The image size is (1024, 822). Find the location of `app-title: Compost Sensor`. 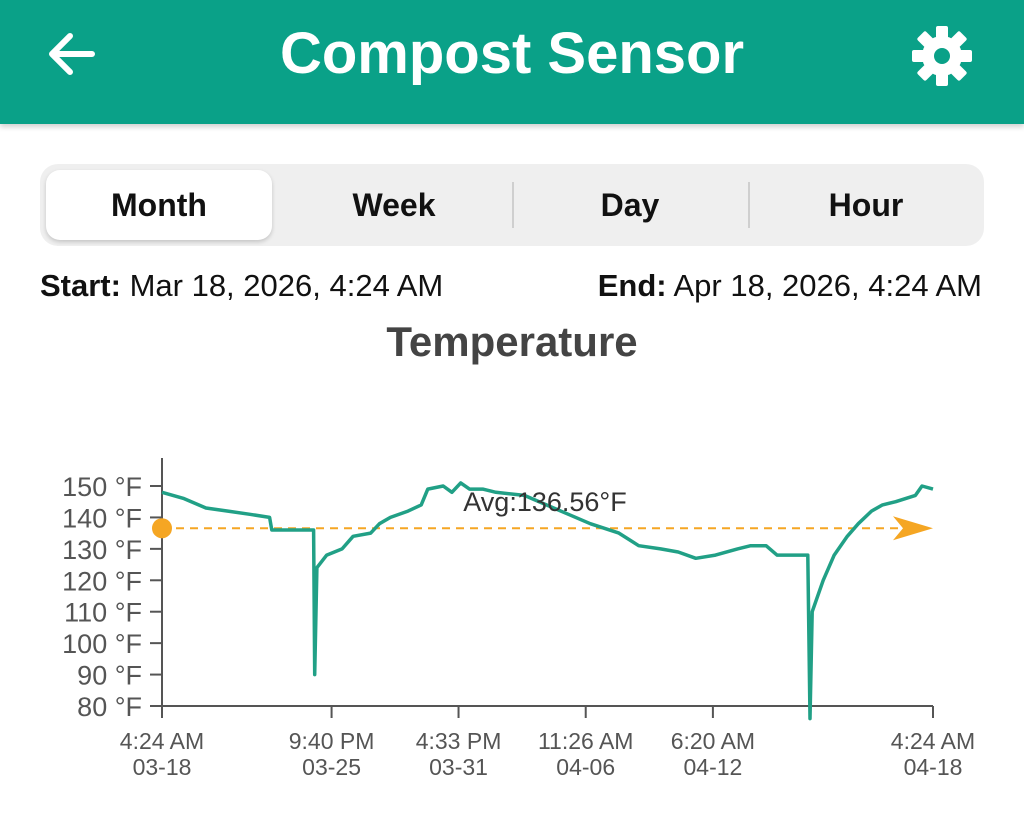

app-title: Compost Sensor is located at coordinates (512, 53).